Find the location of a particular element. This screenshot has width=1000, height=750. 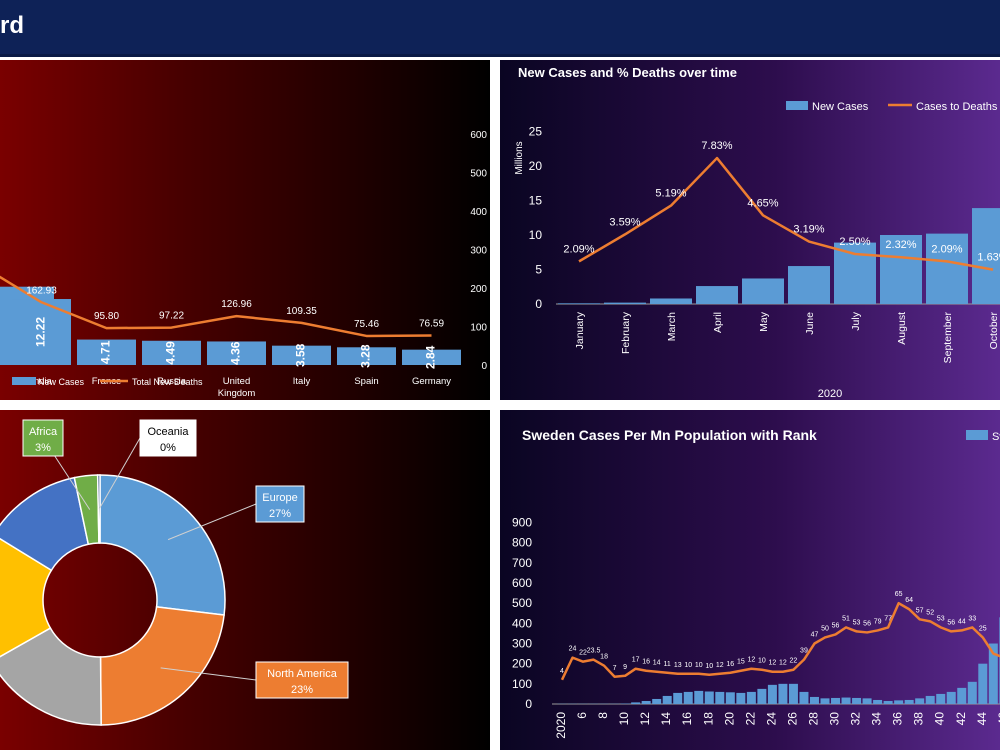

rank-label: 23.5 is located at coordinates (594, 651).